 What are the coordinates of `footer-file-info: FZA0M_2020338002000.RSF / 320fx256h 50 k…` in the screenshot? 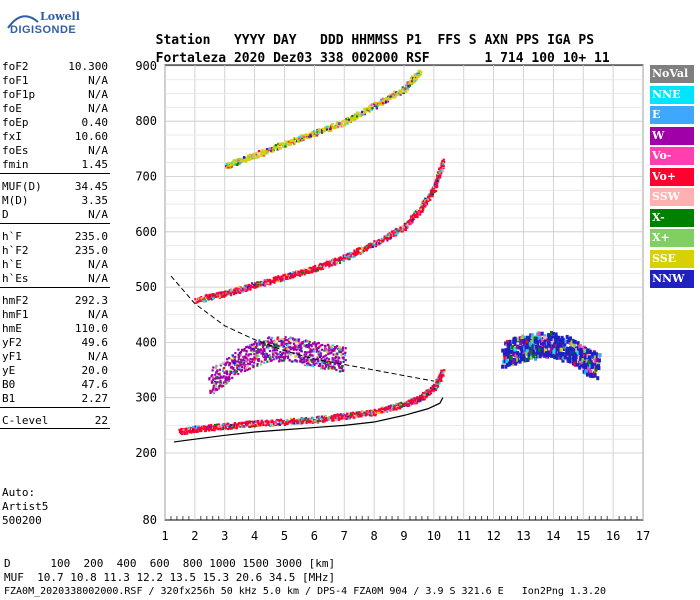 It's located at (305, 591).